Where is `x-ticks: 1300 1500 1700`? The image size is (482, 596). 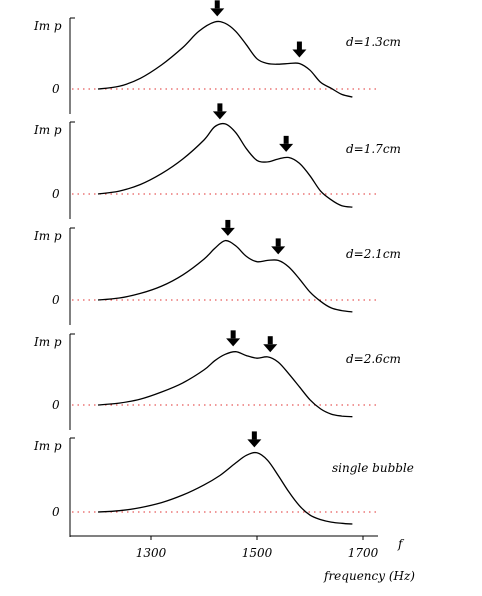 x-ticks: 1300 1500 1700 is located at coordinates (257, 548).